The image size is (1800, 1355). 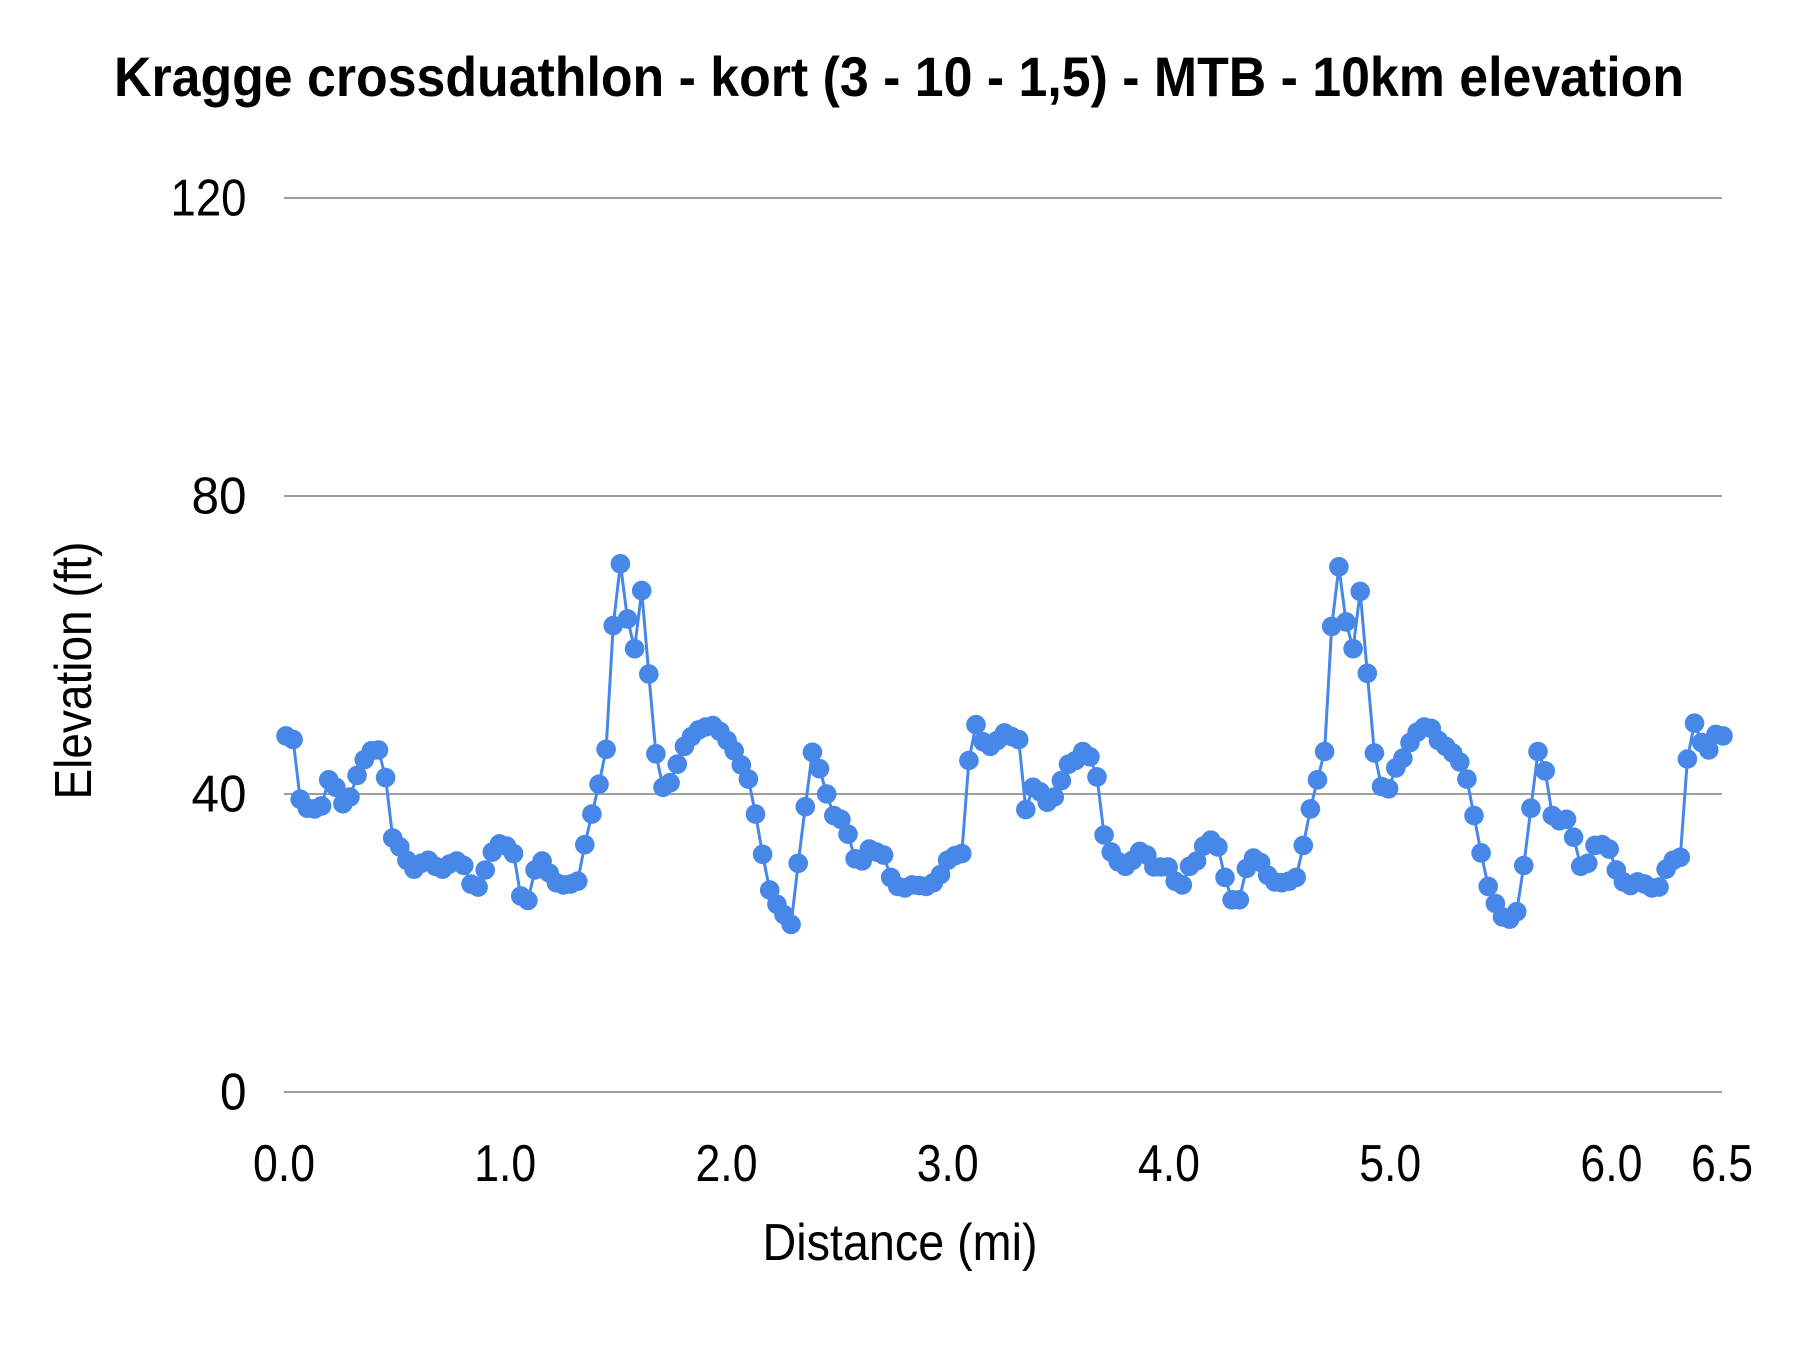 What do you see at coordinates (1169, 1163) in the screenshot?
I see `svg-text: 4.0` at bounding box center [1169, 1163].